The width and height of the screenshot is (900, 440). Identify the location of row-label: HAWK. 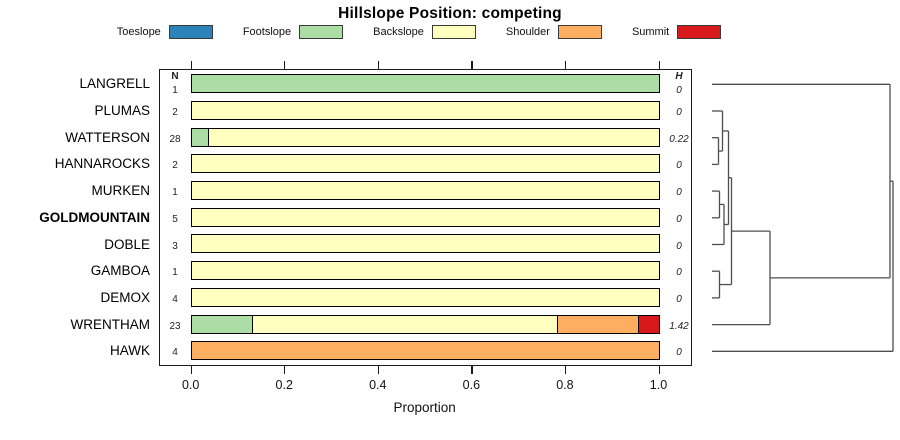
(130, 351).